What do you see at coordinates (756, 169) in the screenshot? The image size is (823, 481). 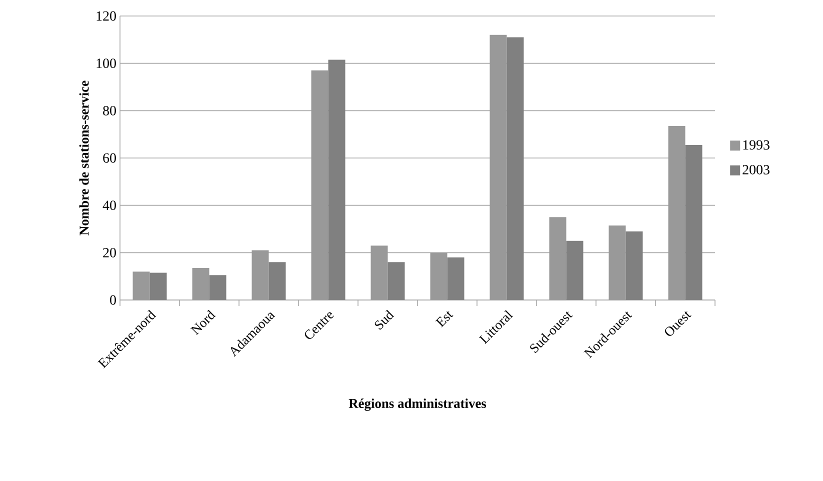 I see `legend-label: 2003` at bounding box center [756, 169].